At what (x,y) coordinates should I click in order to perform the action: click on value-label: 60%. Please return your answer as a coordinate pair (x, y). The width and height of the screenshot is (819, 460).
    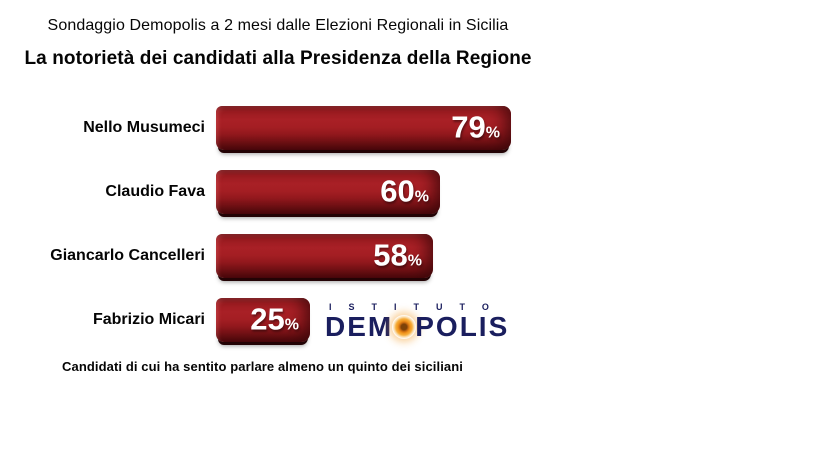
    Looking at the image, I should click on (404, 191).